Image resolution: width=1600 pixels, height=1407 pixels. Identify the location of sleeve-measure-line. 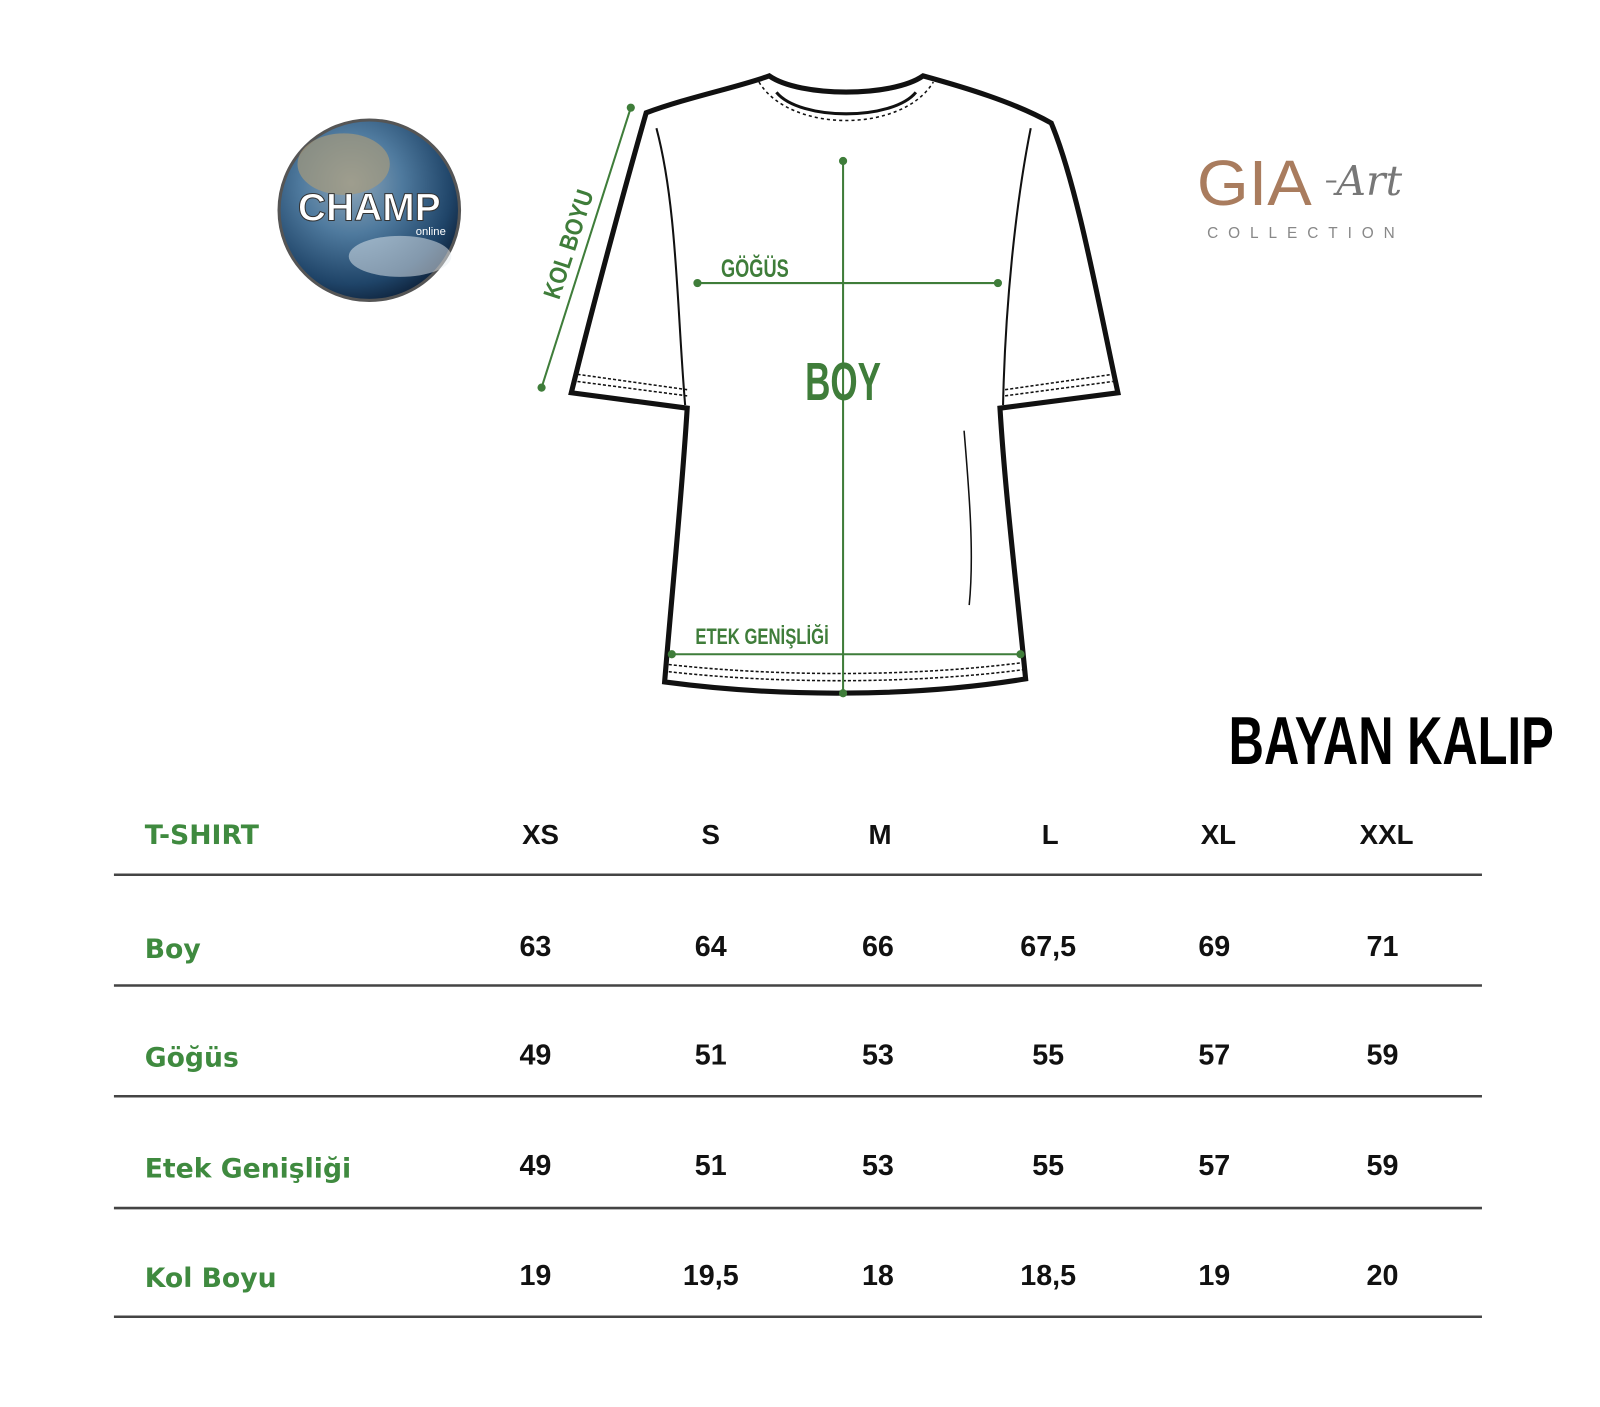
(586, 247).